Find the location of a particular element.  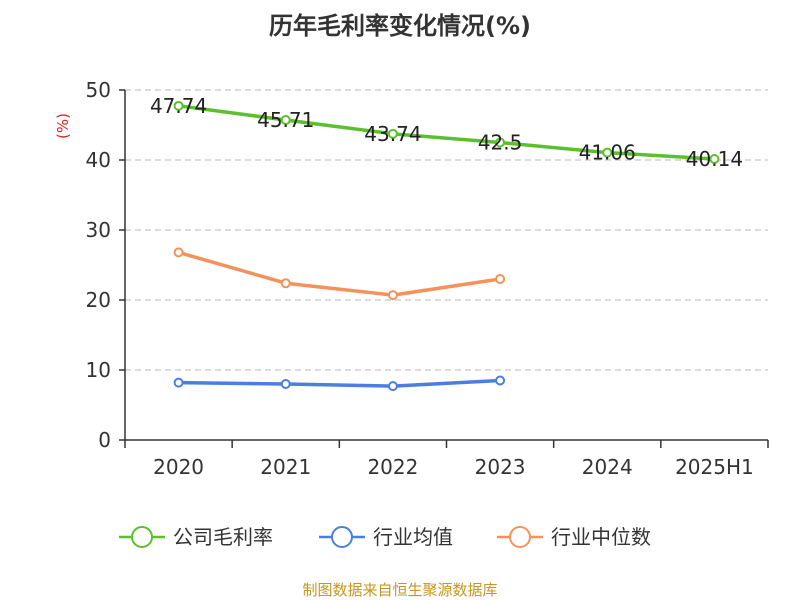

data-label: 40.14 is located at coordinates (714, 159).